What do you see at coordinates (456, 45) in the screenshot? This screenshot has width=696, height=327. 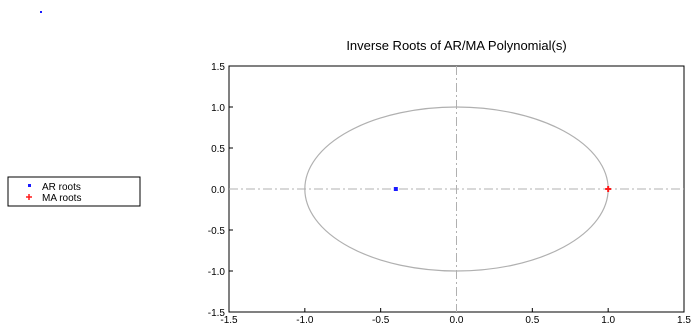 I see `chart-title: Inverse Roots of AR/MA Polynomial(s)` at bounding box center [456, 45].